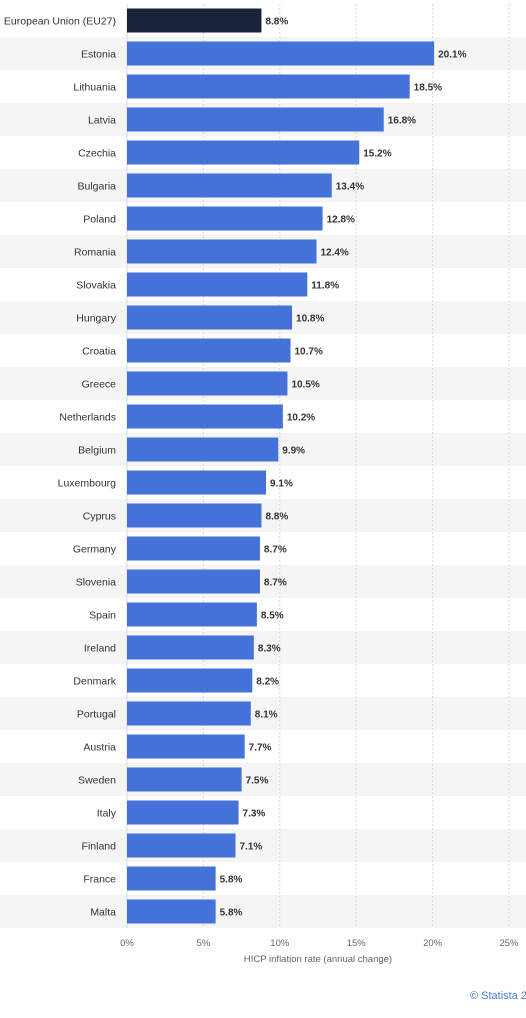 Image resolution: width=526 pixels, height=1018 pixels. Describe the element at coordinates (402, 121) in the screenshot. I see `value-label: 16.8%` at that location.